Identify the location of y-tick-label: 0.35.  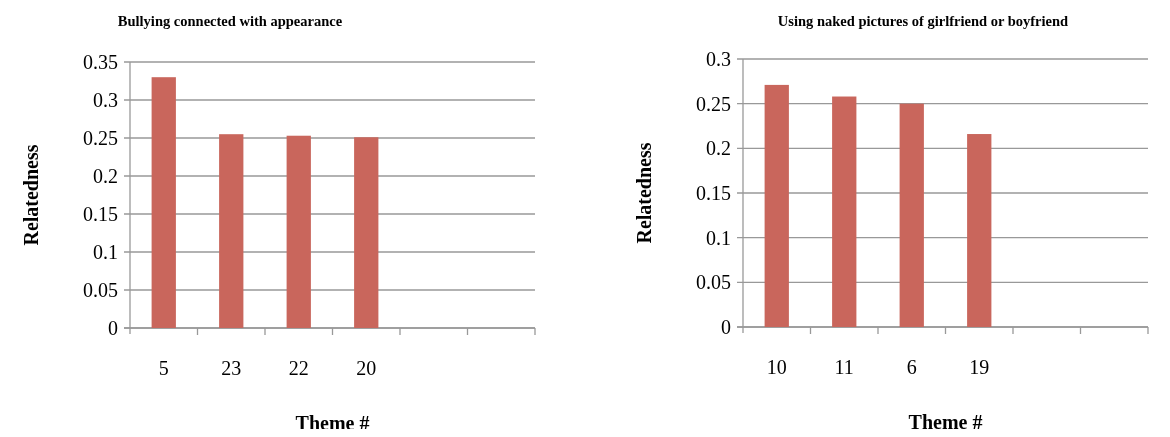
(100, 62).